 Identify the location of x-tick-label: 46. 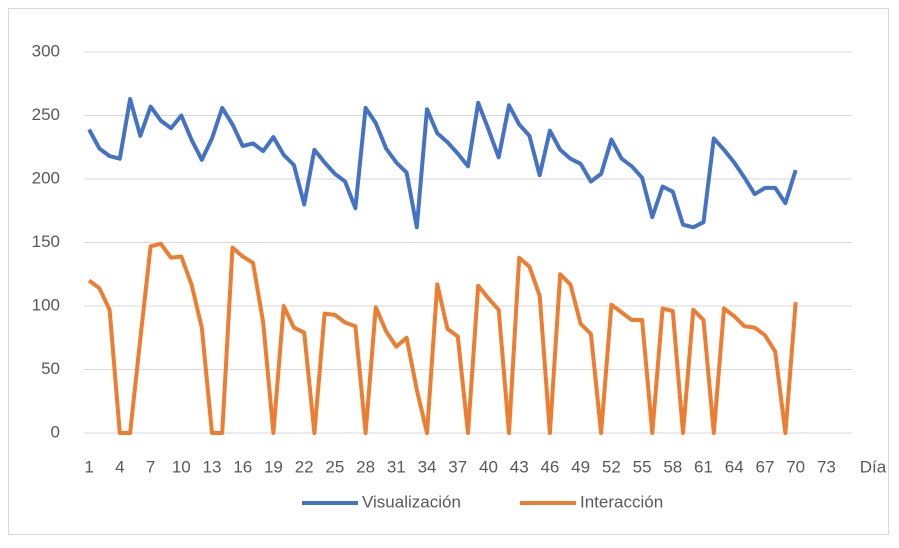
(549, 466).